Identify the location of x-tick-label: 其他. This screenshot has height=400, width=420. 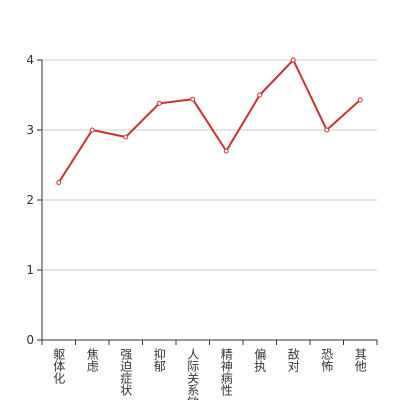
(360, 360).